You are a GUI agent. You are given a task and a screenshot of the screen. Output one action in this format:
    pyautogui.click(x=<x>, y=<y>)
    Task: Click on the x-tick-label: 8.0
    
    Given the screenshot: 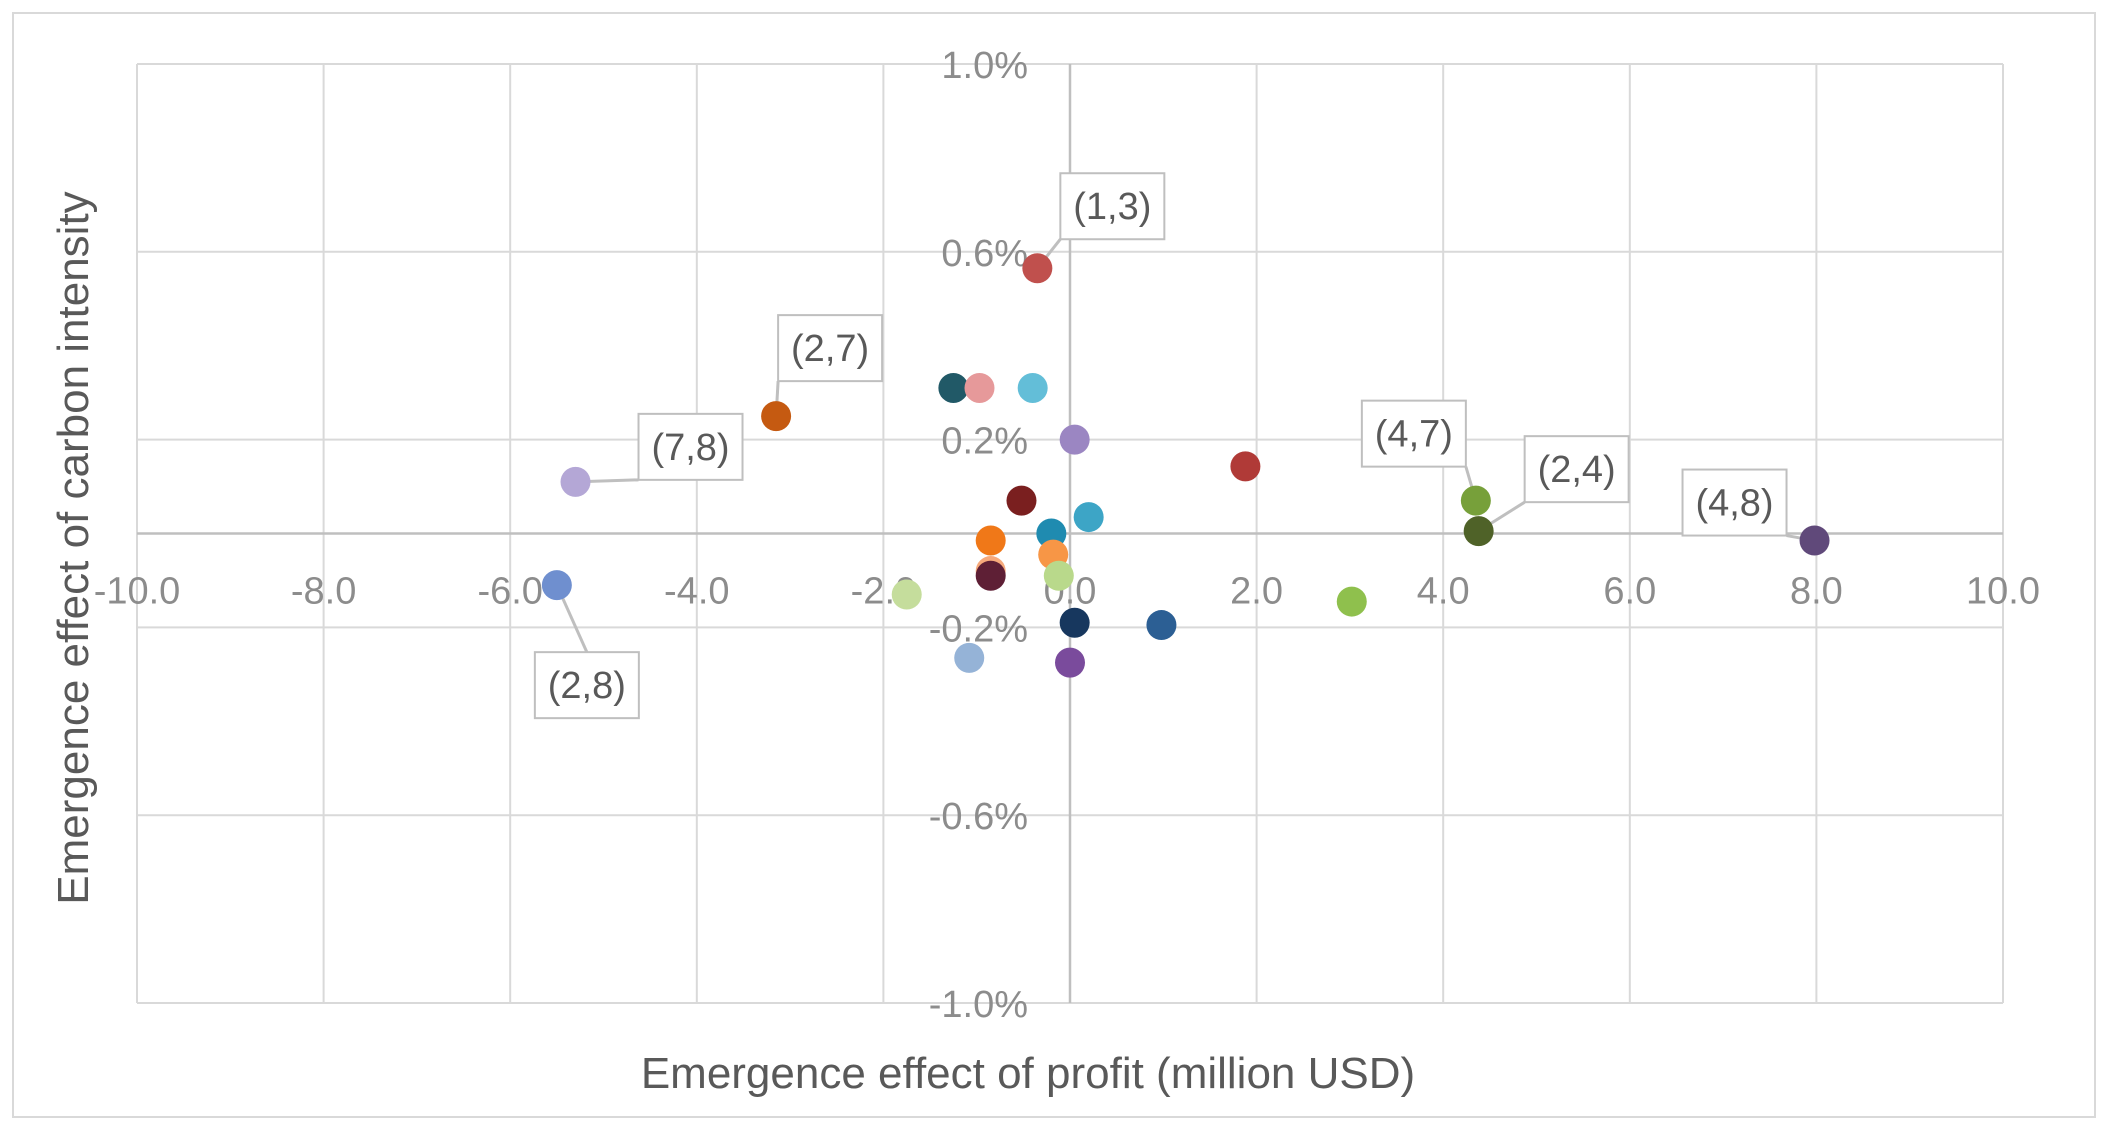 What is the action you would take?
    pyautogui.click(x=1816, y=592)
    